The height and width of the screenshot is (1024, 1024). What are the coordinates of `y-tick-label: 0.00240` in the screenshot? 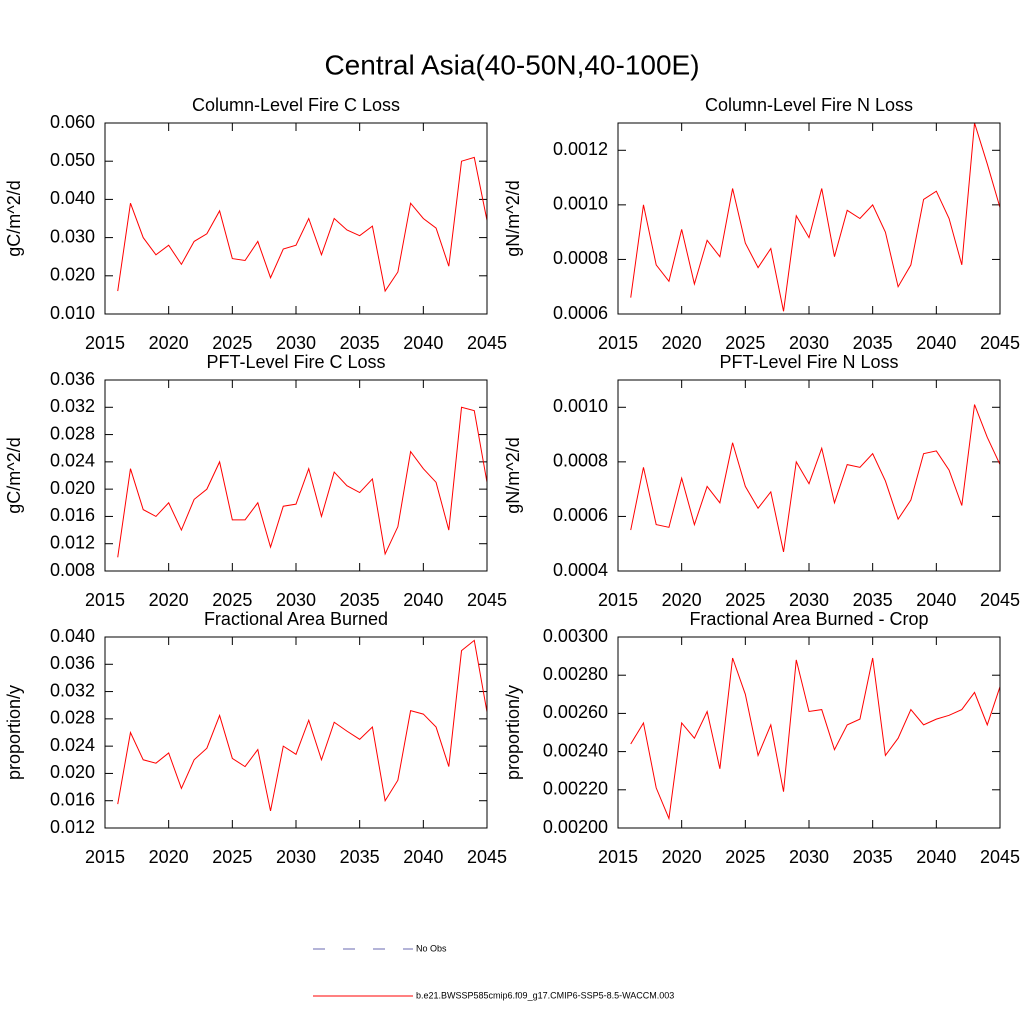 It's located at (575, 750).